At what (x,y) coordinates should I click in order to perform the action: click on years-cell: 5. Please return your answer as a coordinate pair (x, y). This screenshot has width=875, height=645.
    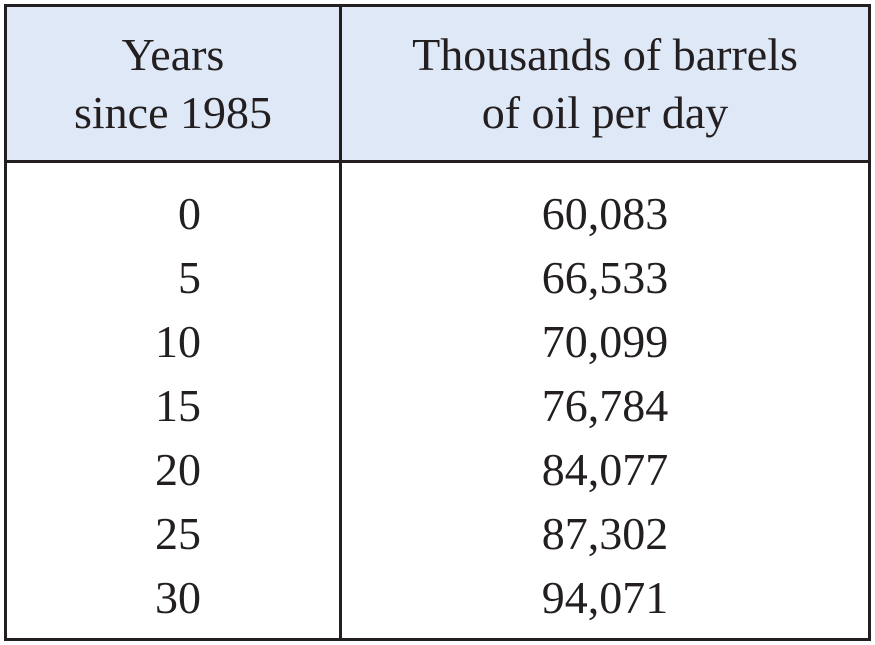
    Looking at the image, I should click on (189, 277).